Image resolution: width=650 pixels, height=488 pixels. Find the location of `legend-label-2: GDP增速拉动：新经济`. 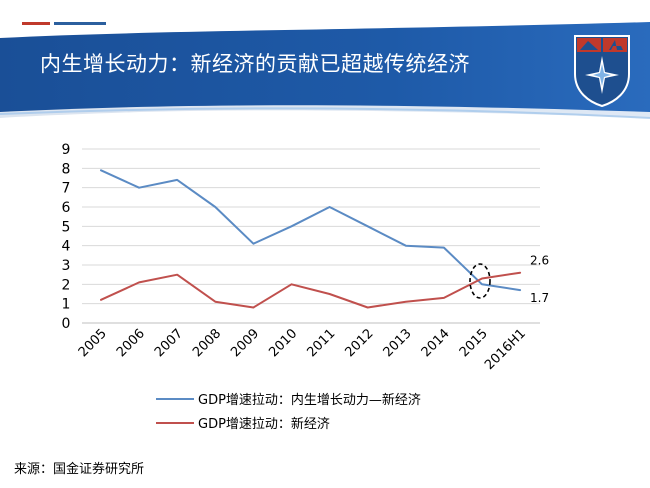

legend-label-2: GDP增速拉动：新经济 is located at coordinates (264, 424).